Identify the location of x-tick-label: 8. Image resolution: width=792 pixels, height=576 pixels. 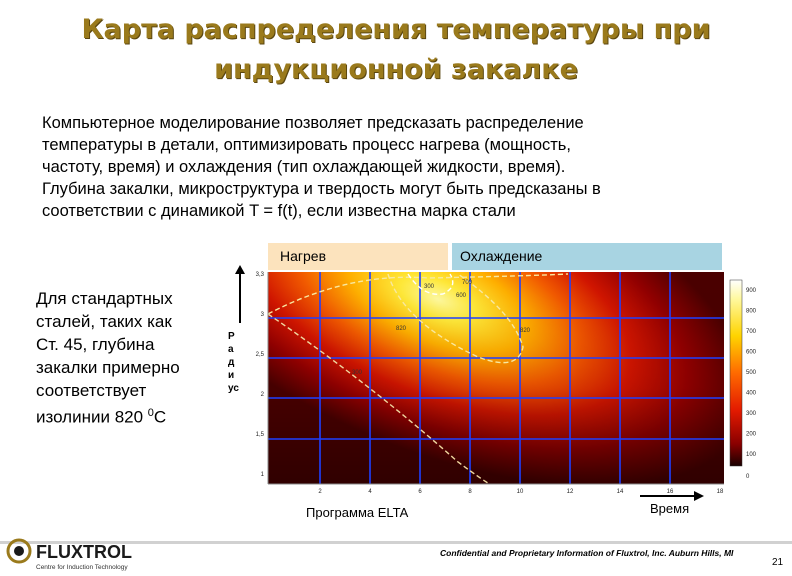
(470, 492).